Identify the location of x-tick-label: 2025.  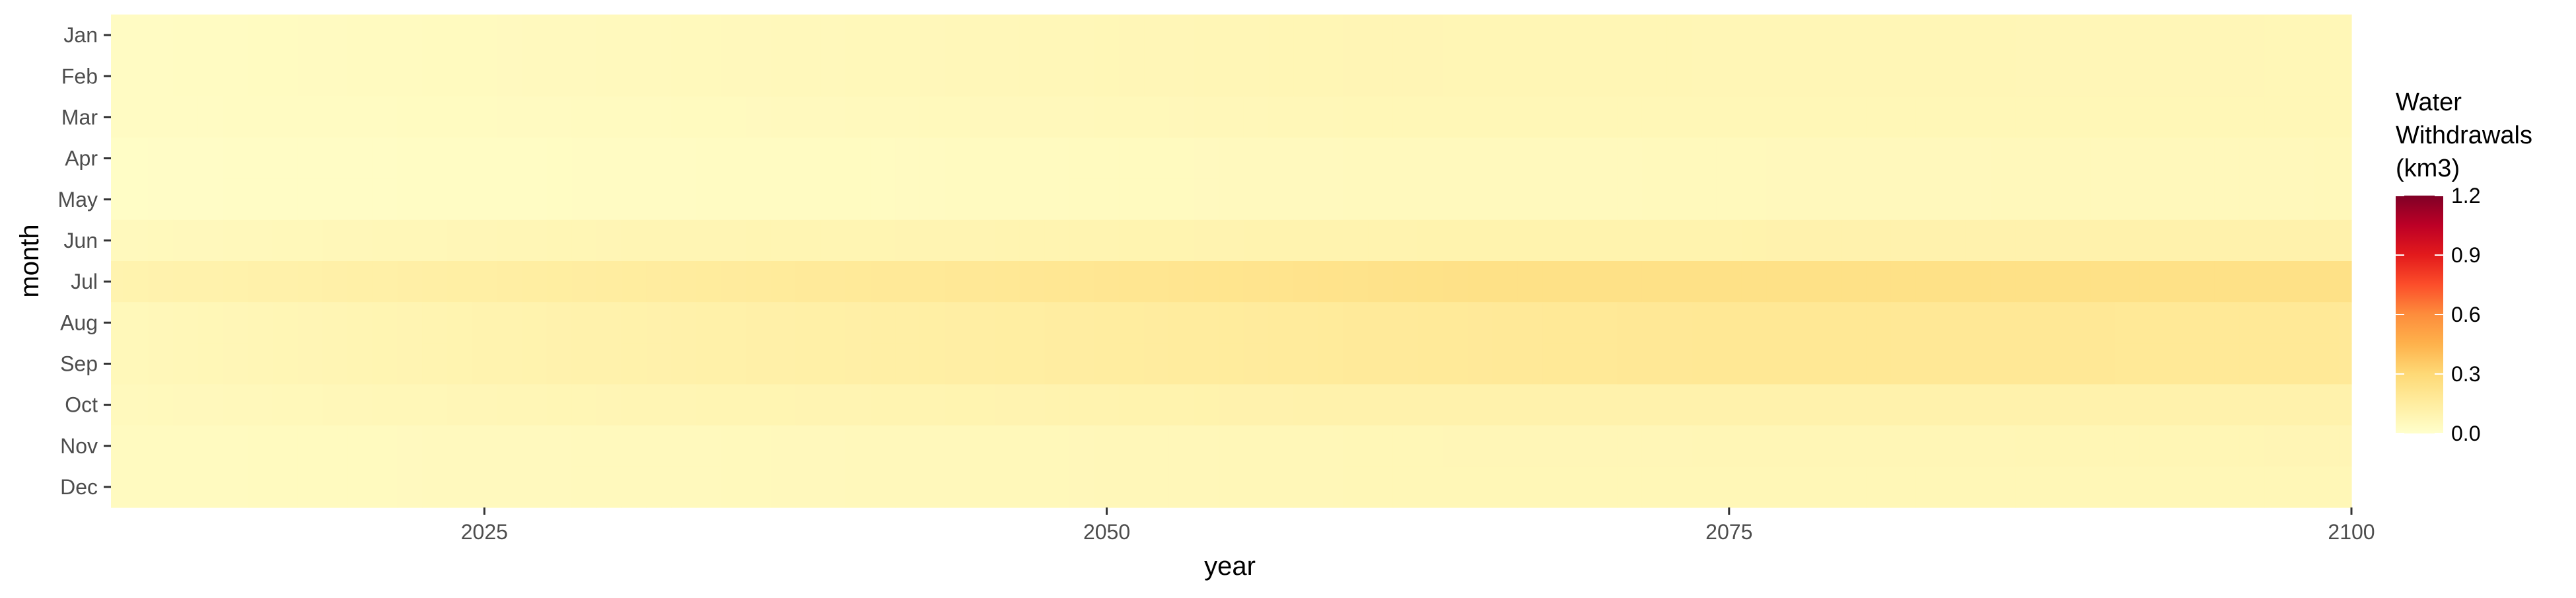
(484, 532).